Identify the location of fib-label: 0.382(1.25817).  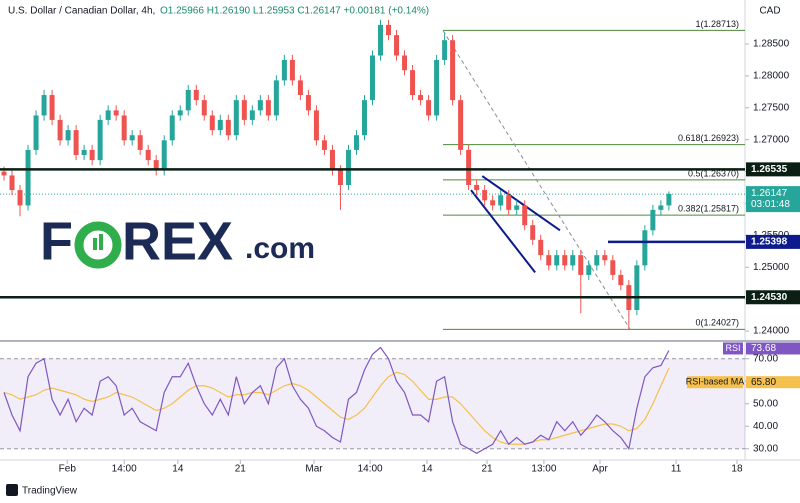
(708, 209).